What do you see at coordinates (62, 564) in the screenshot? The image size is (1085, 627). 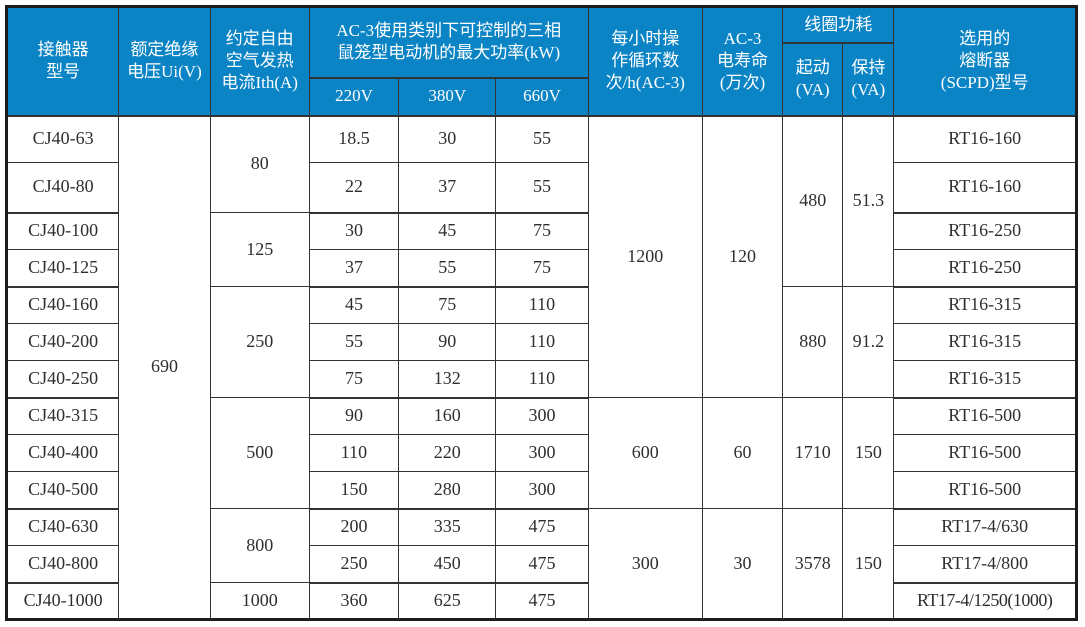 I see `cell-model: CJ40-800` at bounding box center [62, 564].